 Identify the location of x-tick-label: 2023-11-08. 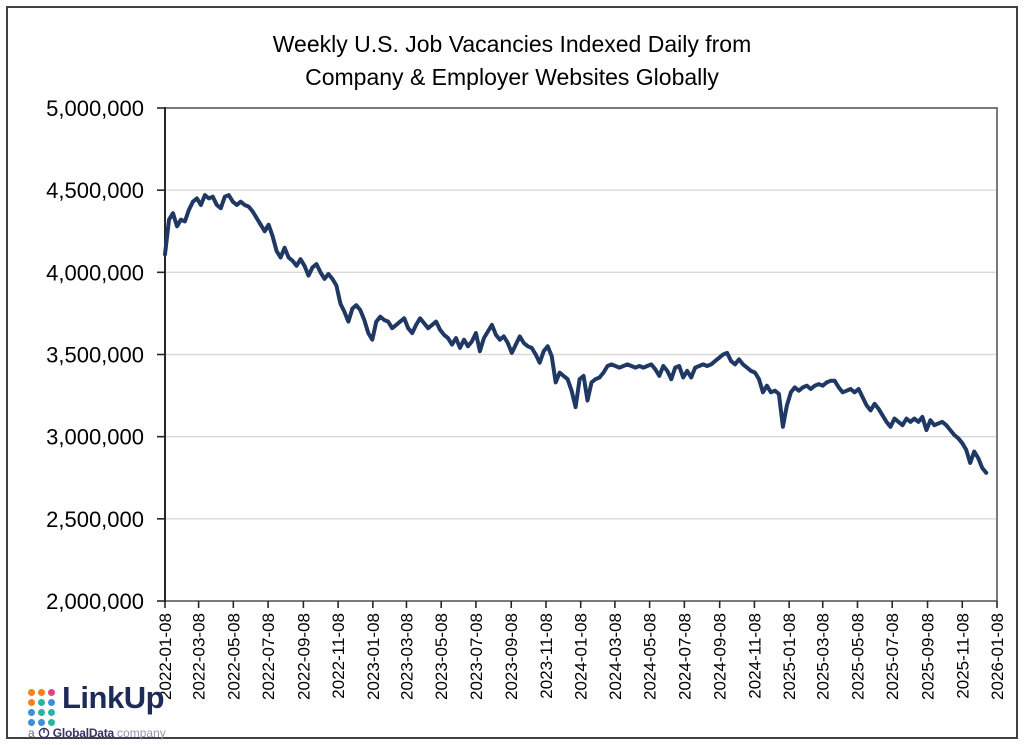
(546, 656).